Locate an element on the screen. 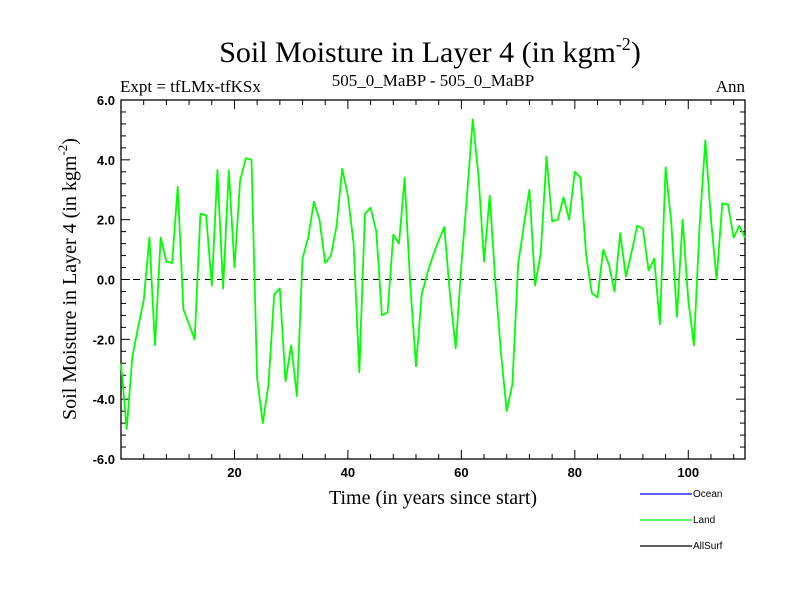  y-tick-label: 2.0 is located at coordinates (106, 220).